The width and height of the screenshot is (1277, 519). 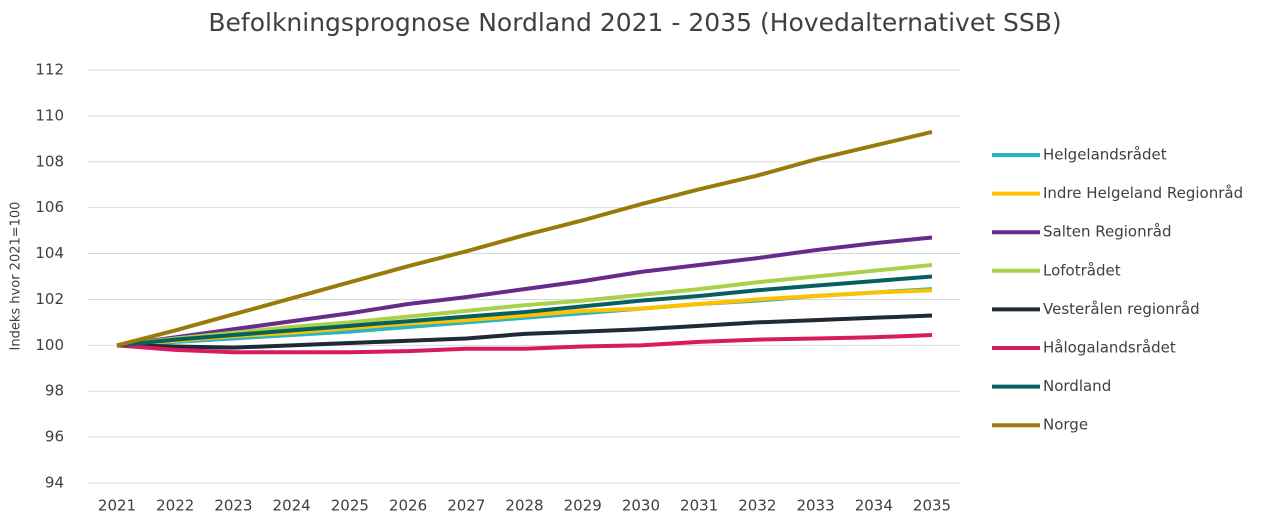 I want to click on x-tick-label: 2035, so click(x=932, y=506).